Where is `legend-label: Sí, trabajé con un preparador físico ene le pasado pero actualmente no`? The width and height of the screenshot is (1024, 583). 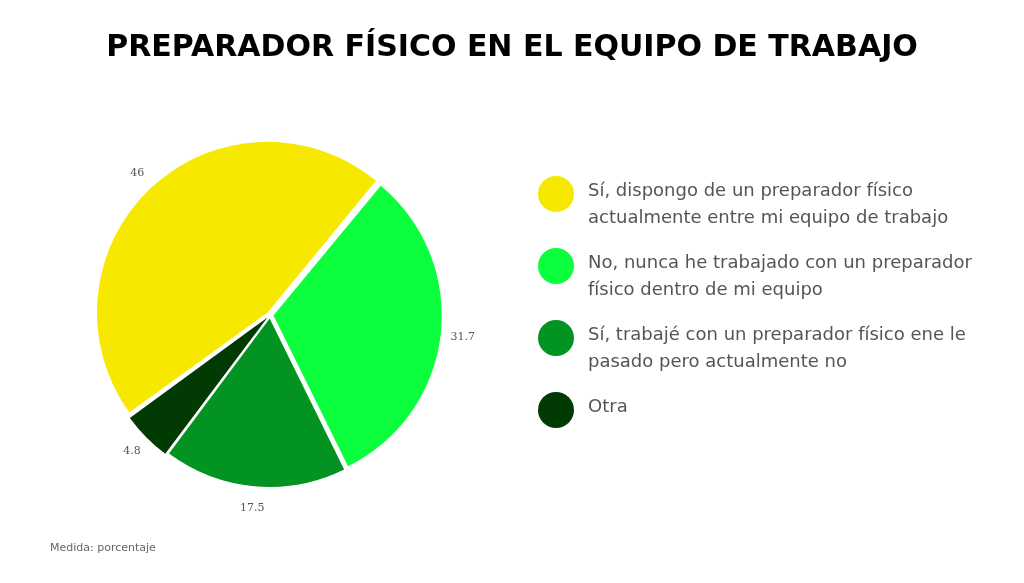 legend-label: Sí, trabajé con un preparador físico ene le pasado pero actualmente no is located at coordinates (777, 347).